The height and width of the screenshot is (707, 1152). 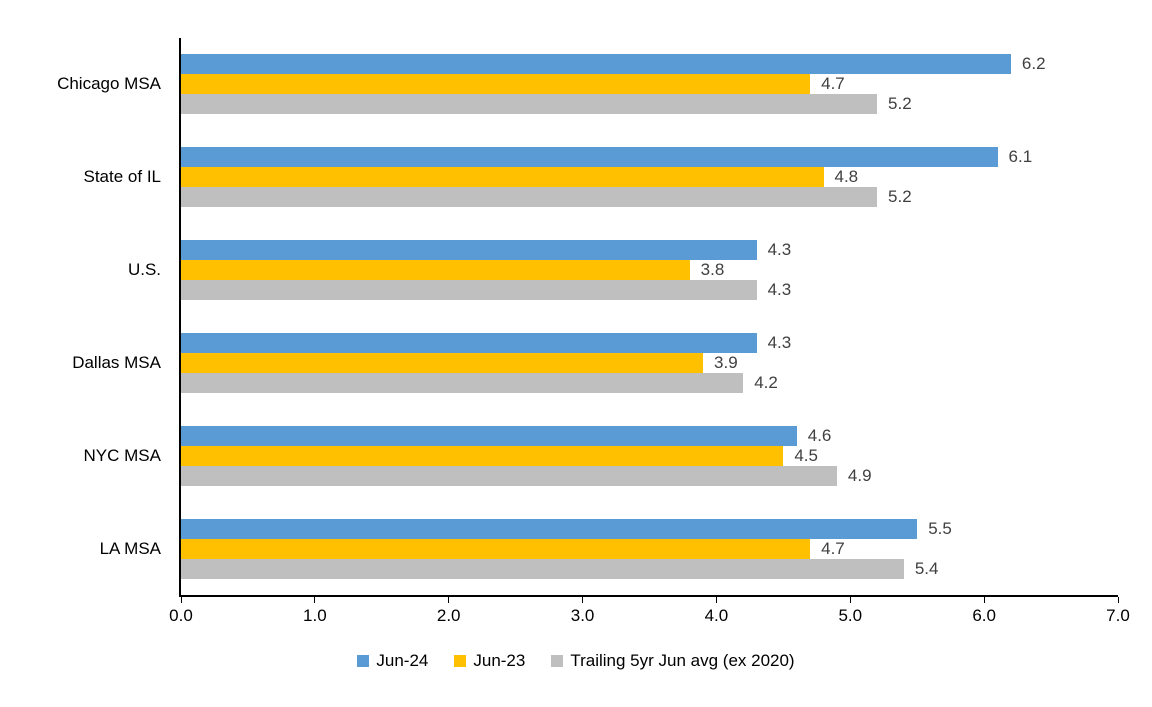 I want to click on category-label: U.S., so click(x=144, y=270).